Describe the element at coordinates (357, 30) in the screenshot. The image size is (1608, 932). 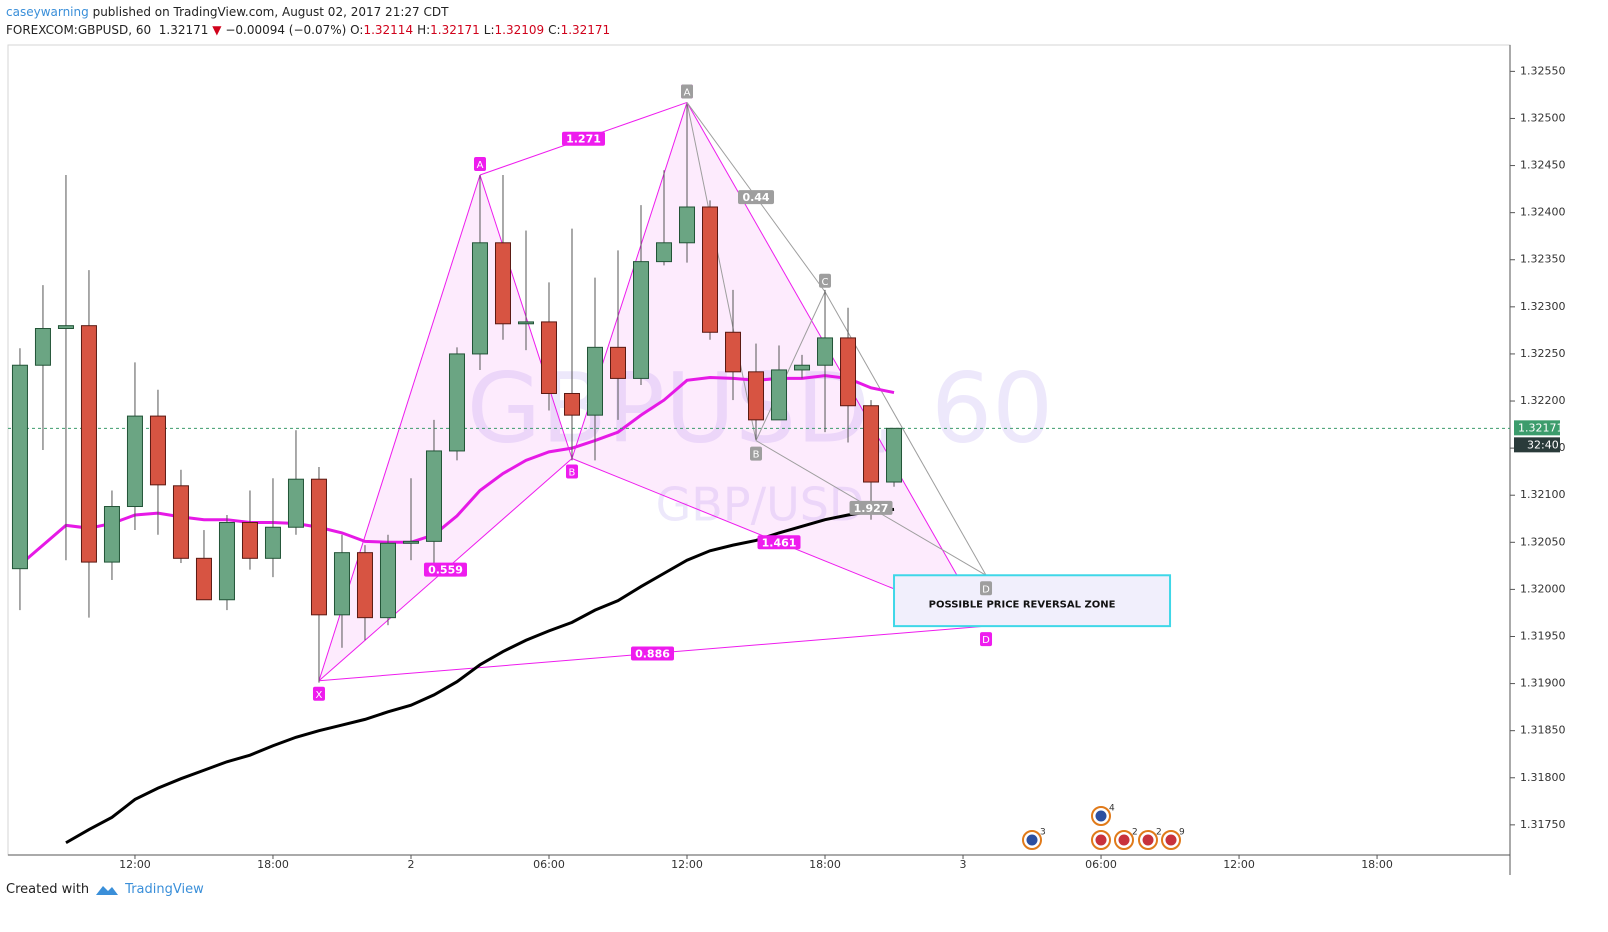
I see `ohlc-key: O:` at that location.